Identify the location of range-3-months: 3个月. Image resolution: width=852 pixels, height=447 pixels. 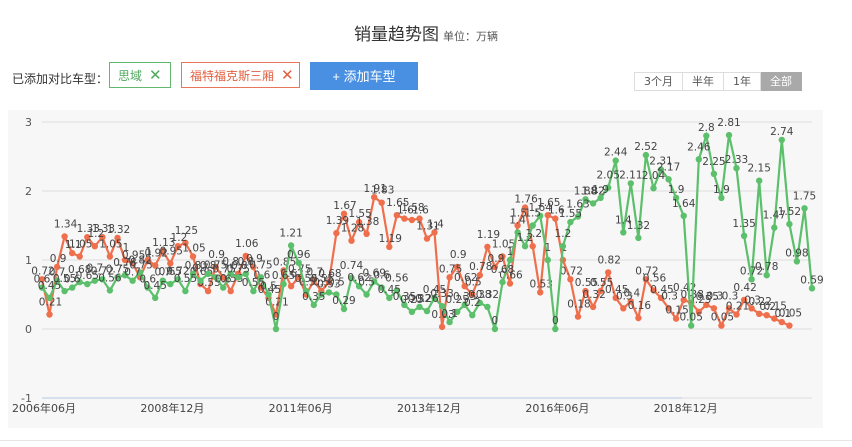
(658, 81).